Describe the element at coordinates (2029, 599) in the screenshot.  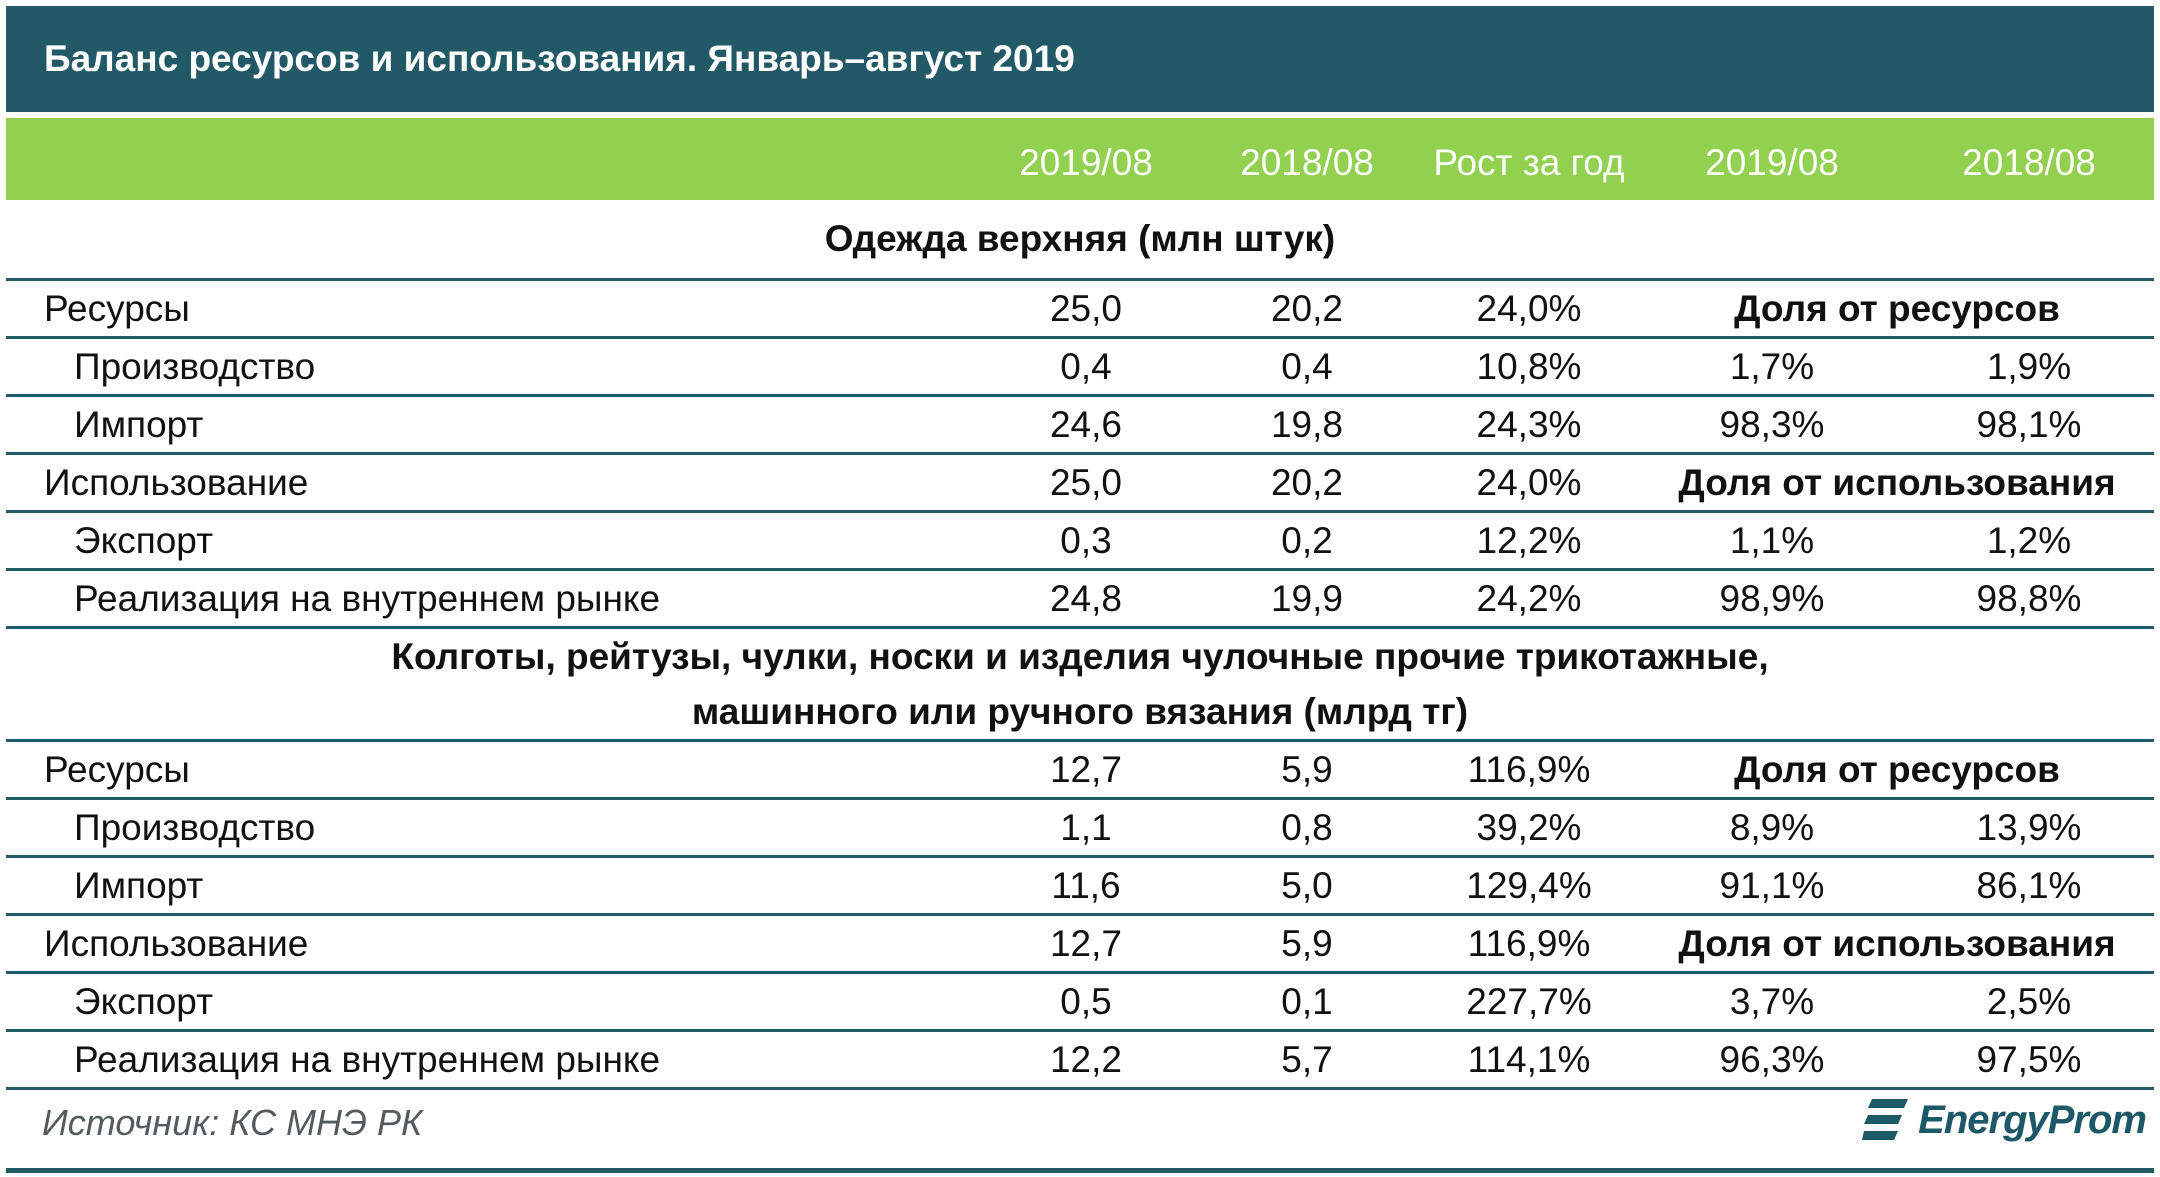
I see `cell-share-2018: 98,8%` at that location.